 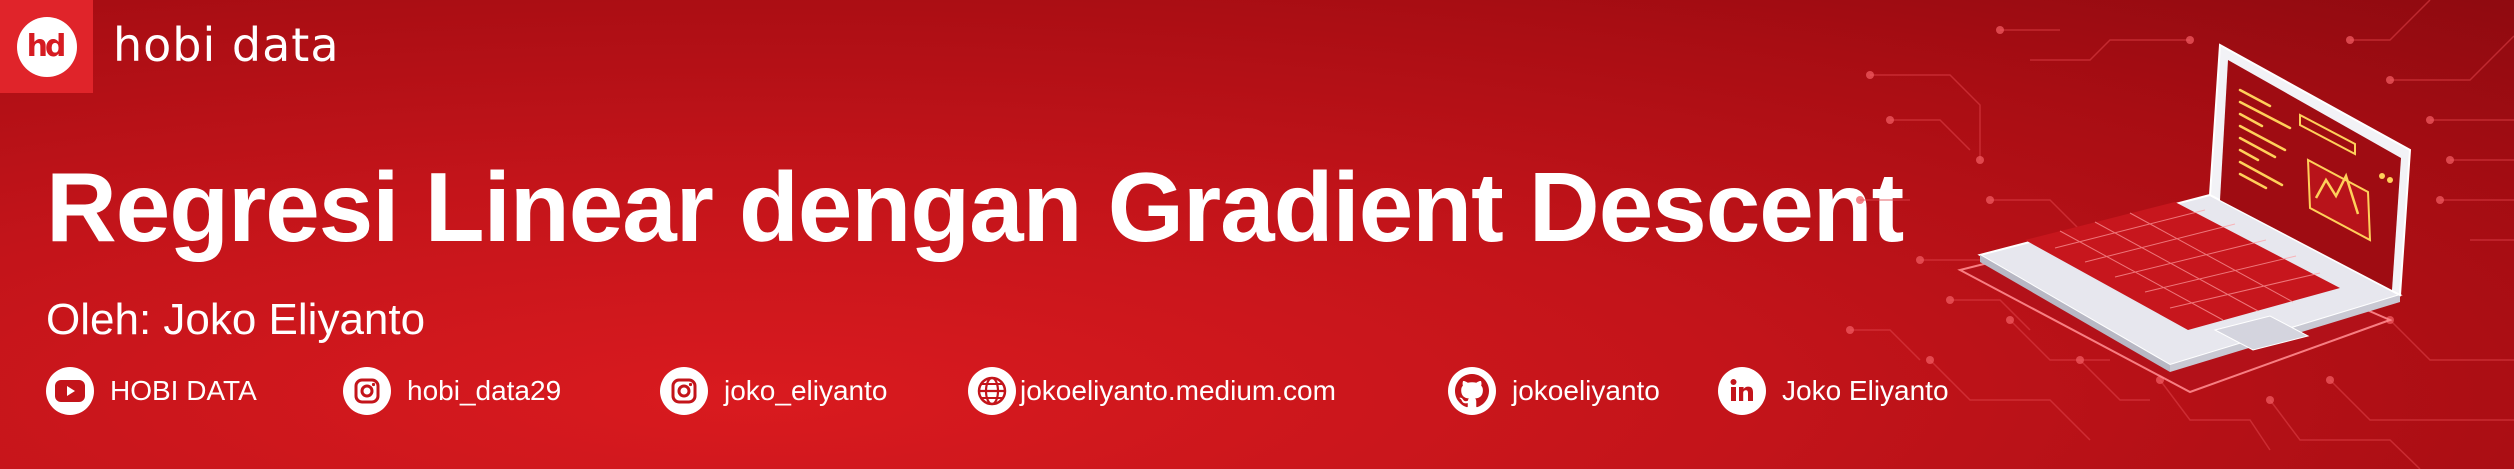 What do you see at coordinates (236, 319) in the screenshot?
I see `author-line: Oleh: Joko Eliyanto` at bounding box center [236, 319].